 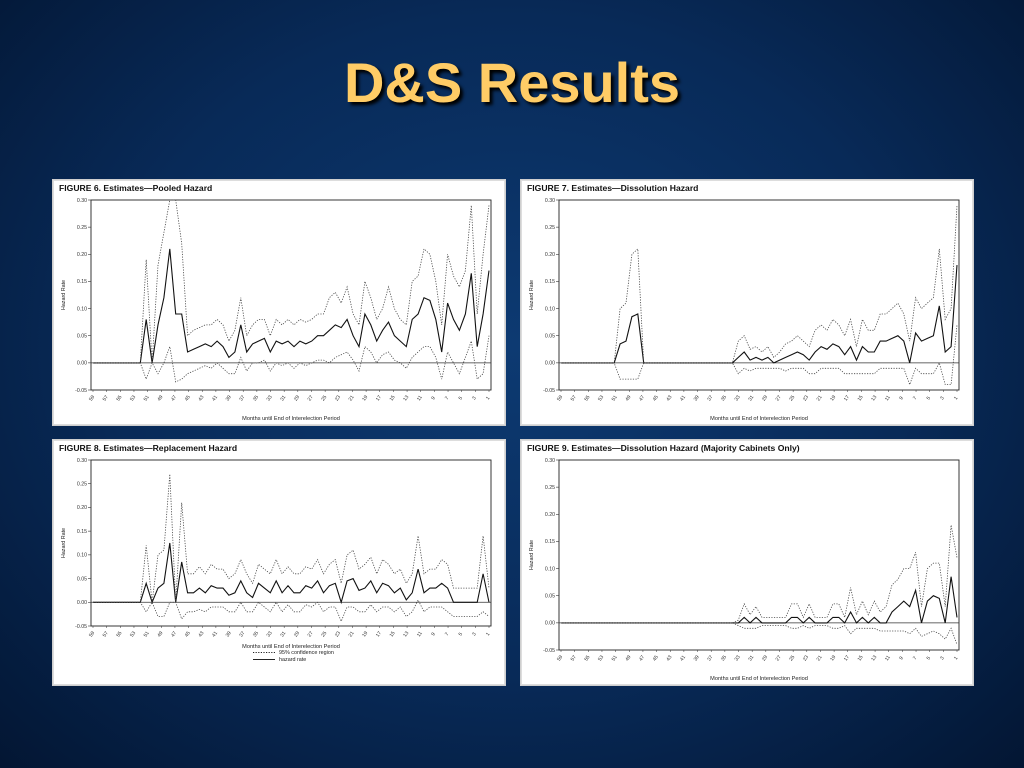 I want to click on y-axis-label: Hazard Rate, so click(x=532, y=295).